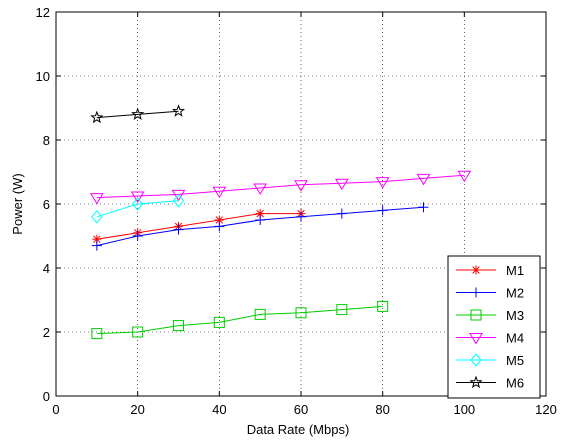 This screenshot has height=443, width=569. What do you see at coordinates (46, 332) in the screenshot?
I see `y-tick-label: 2` at bounding box center [46, 332].